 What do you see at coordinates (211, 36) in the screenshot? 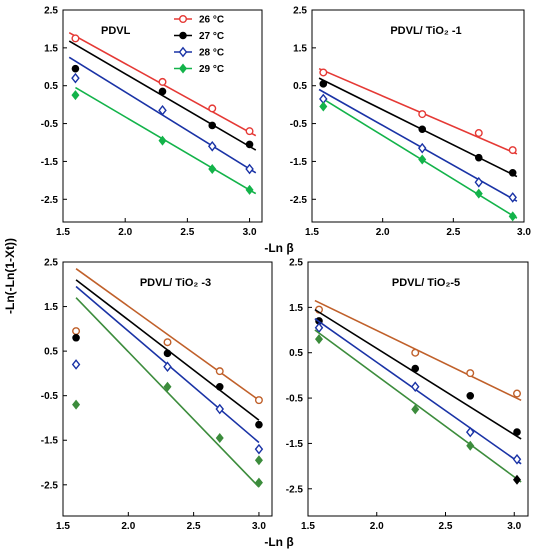
I see `legend-label: 27 °C` at bounding box center [211, 36].